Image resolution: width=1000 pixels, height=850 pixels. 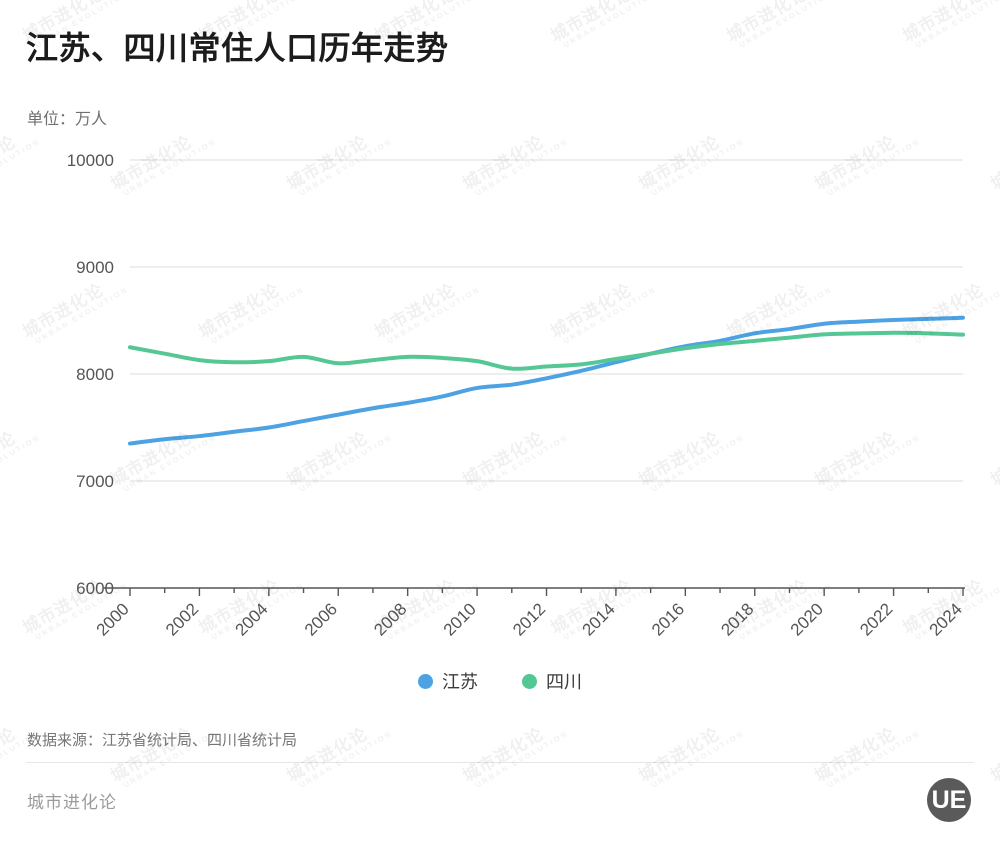 What do you see at coordinates (946, 619) in the screenshot?
I see `x-axis-tick-label: 2024` at bounding box center [946, 619].